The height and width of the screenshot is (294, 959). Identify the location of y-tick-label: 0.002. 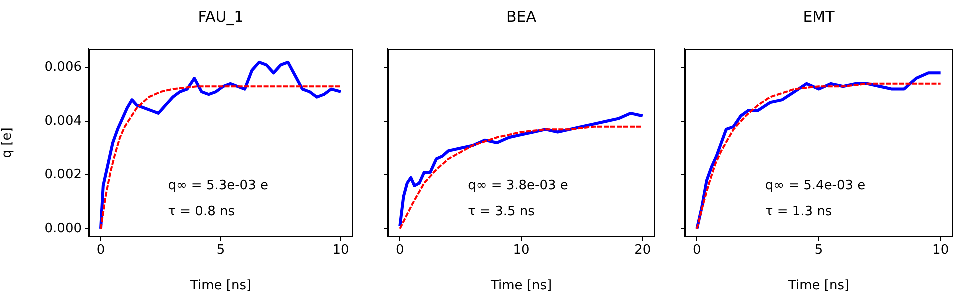
(63, 175).